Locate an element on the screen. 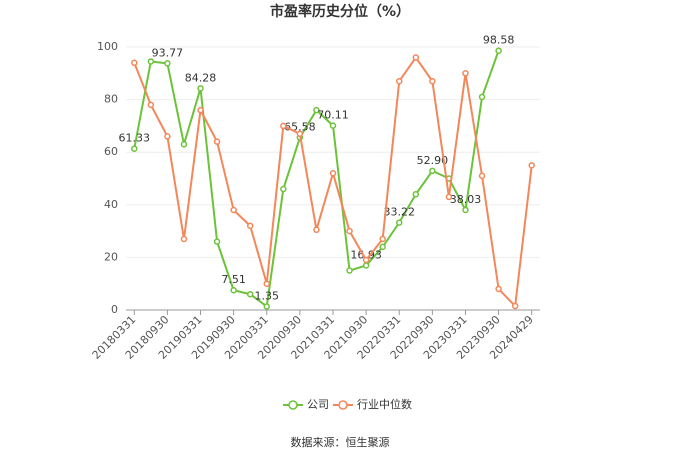  data-label: 1.35 is located at coordinates (267, 295).